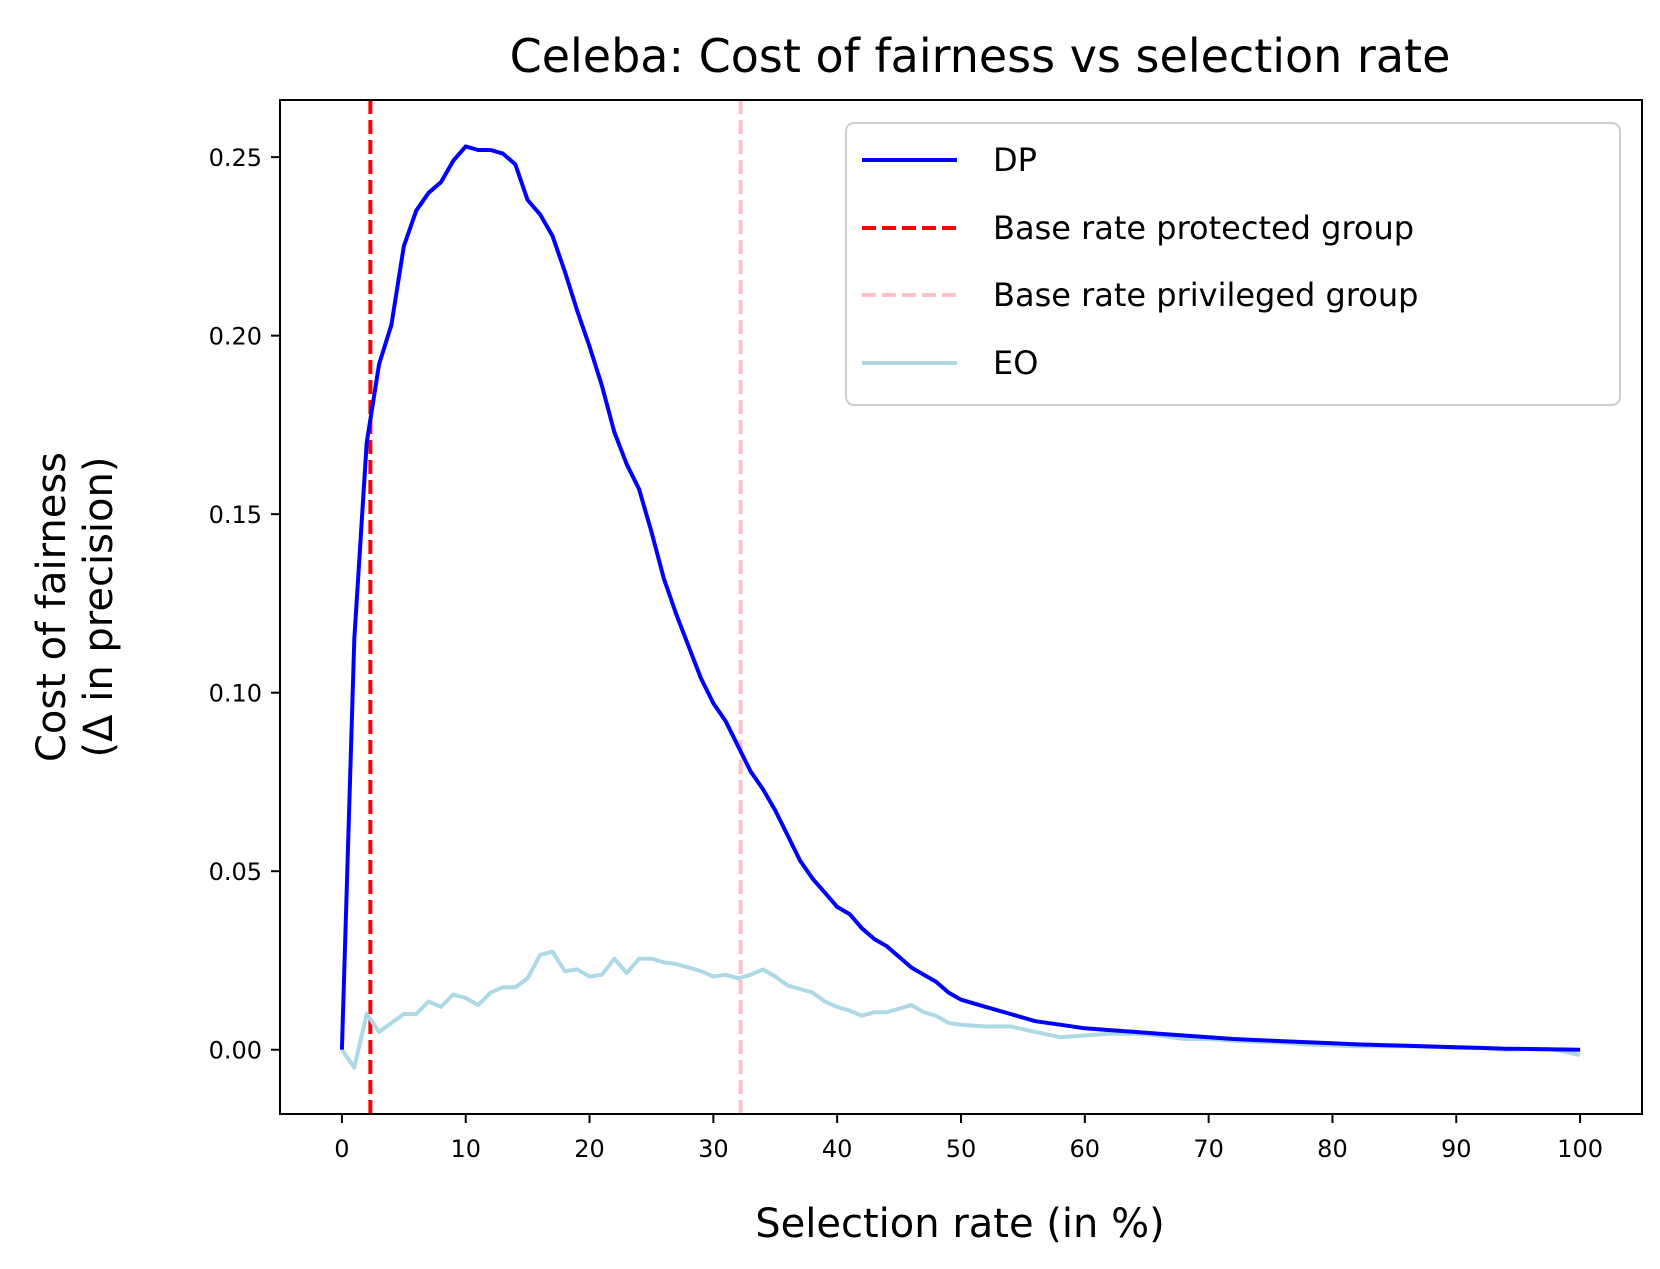 The width and height of the screenshot is (1660, 1269). Describe the element at coordinates (235, 872) in the screenshot. I see `y-tick-label: 0.05` at that location.